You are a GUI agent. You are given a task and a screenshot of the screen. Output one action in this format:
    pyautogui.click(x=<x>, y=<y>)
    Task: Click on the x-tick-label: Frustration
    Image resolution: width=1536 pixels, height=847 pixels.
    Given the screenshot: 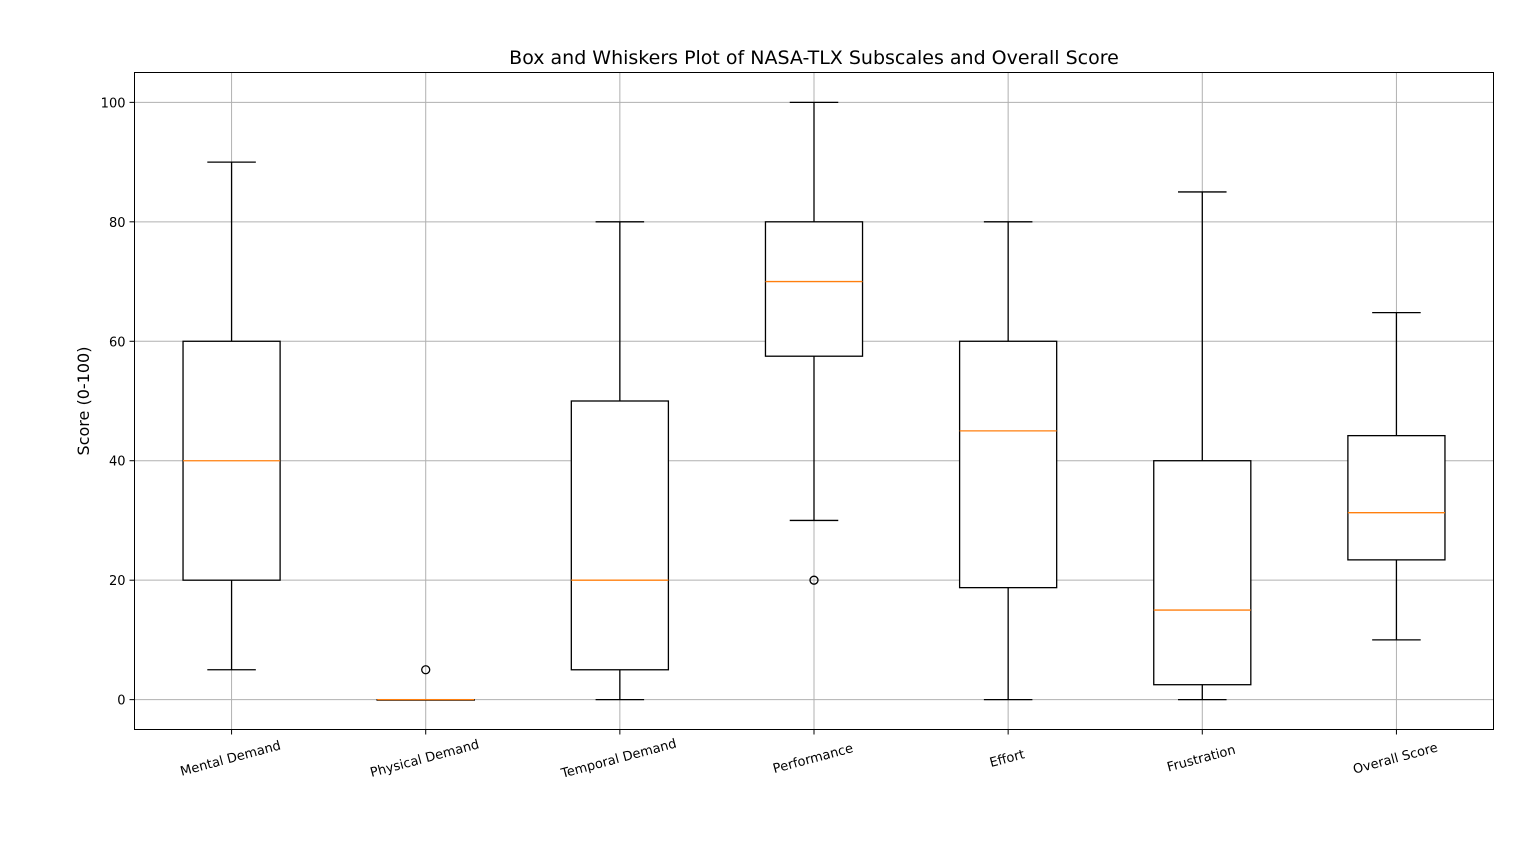 What is the action you would take?
    pyautogui.click(x=1202, y=759)
    